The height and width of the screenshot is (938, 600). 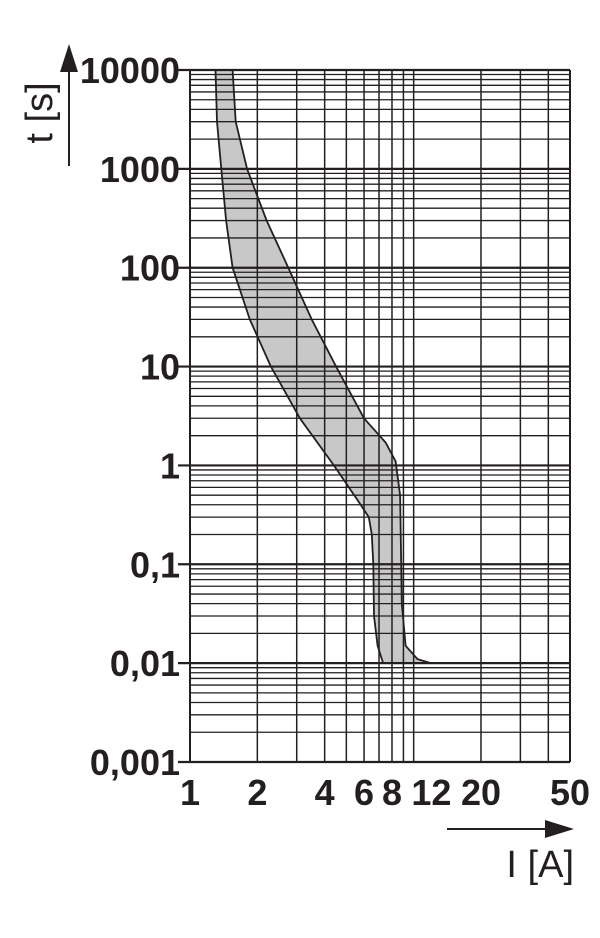 What do you see at coordinates (325, 792) in the screenshot?
I see `x-tick-label: 4` at bounding box center [325, 792].